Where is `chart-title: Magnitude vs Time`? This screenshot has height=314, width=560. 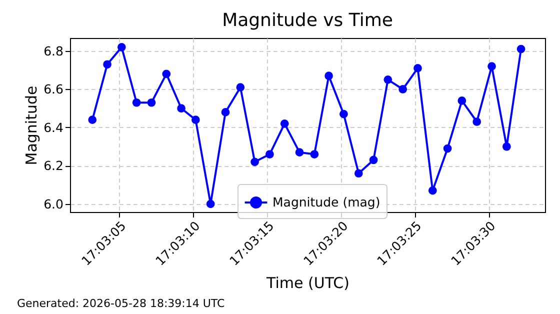 chart-title: Magnitude vs Time is located at coordinates (307, 20).